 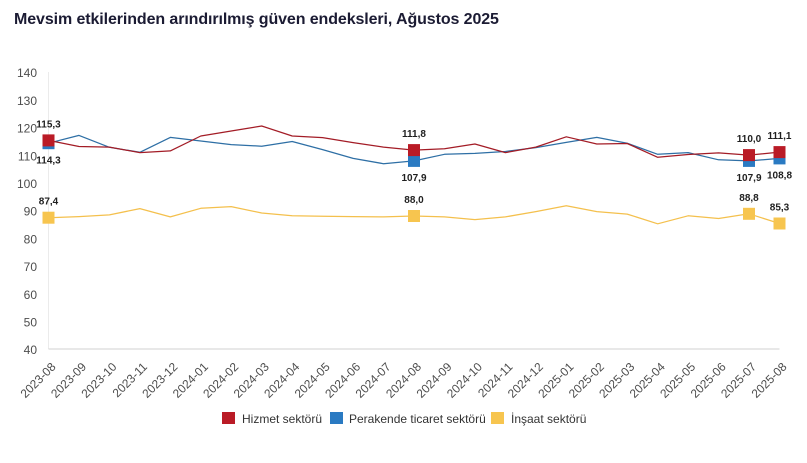 I want to click on svg-text: 120, so click(x=27, y=129).